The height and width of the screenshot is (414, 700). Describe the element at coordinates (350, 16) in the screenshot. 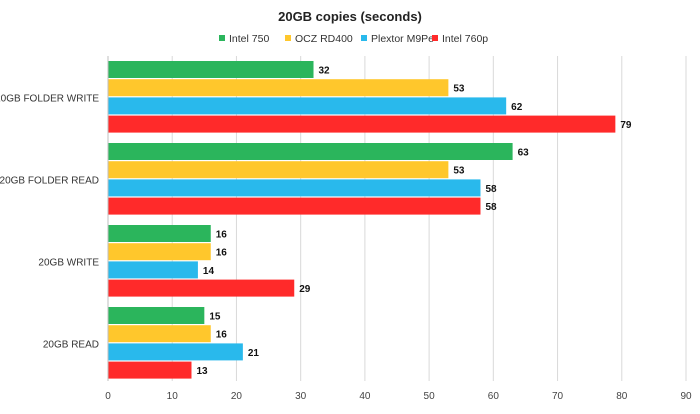

I see `chart-title: 20GB copies (seconds)` at that location.